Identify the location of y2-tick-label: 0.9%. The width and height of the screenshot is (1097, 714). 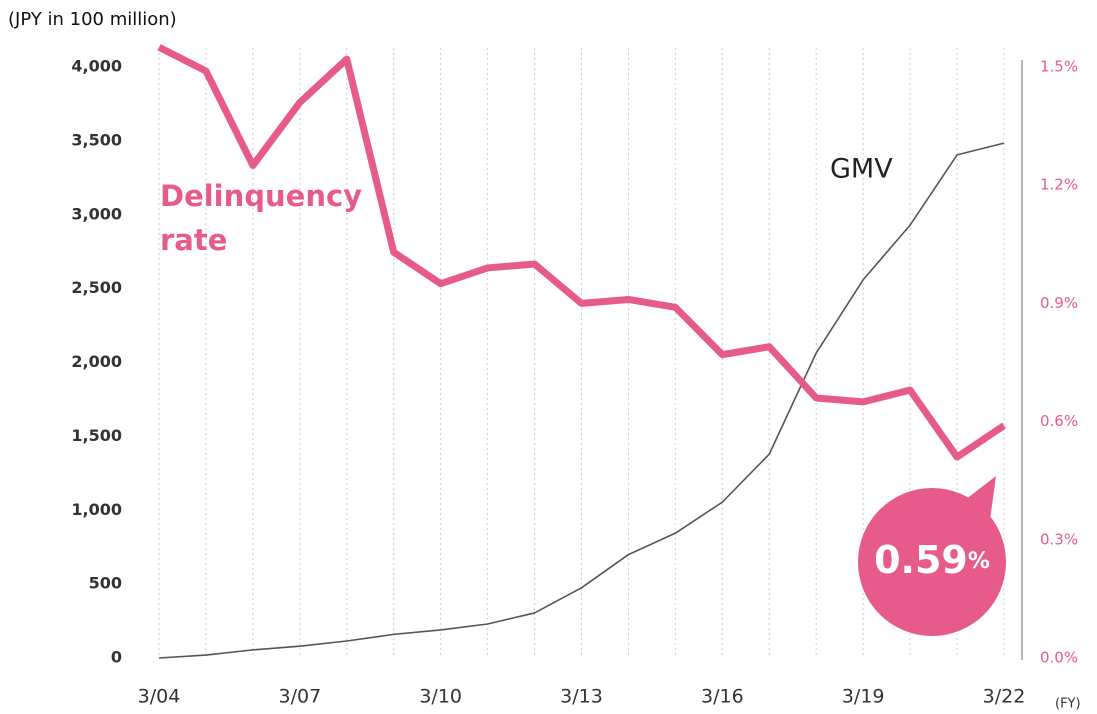
(1059, 303).